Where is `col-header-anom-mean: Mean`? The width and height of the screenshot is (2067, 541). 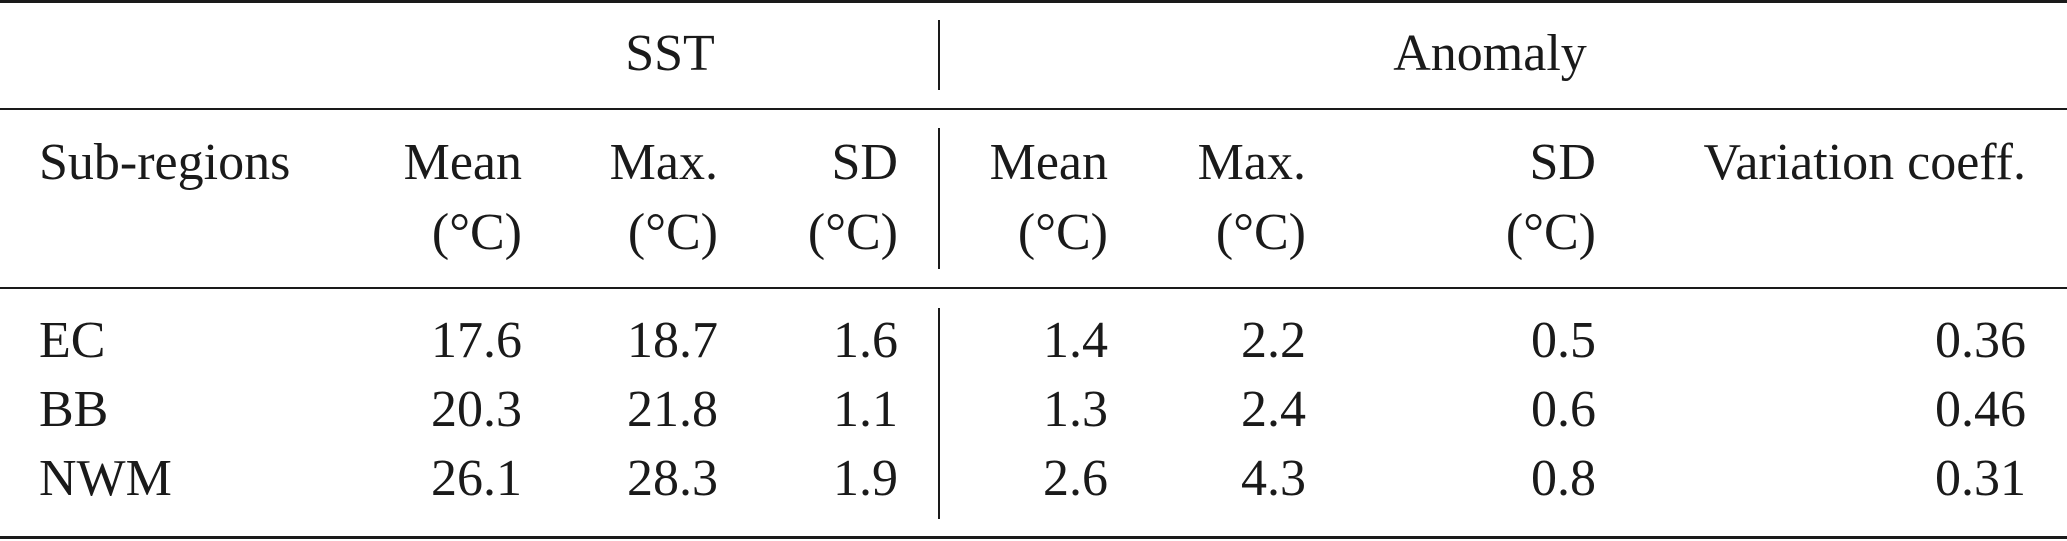 col-header-anom-mean: Mean is located at coordinates (1048, 162).